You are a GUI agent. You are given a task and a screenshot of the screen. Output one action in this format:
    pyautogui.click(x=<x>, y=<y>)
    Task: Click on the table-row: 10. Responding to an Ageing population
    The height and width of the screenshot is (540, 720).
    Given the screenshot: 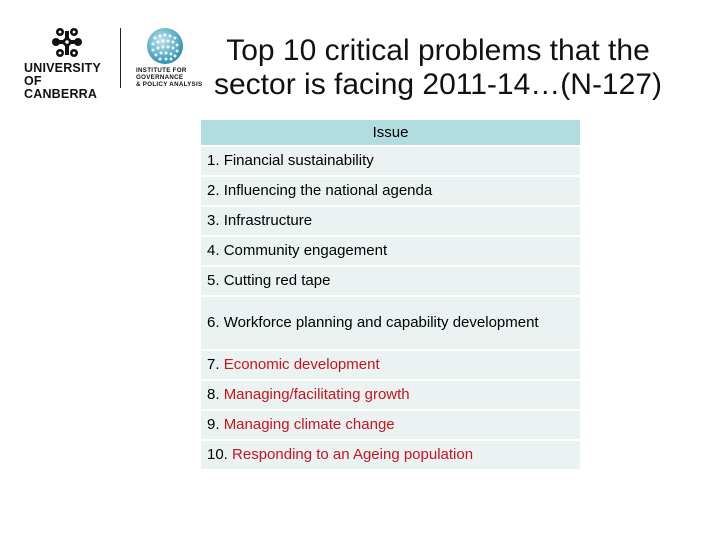 What is the action you would take?
    pyautogui.click(x=390, y=455)
    